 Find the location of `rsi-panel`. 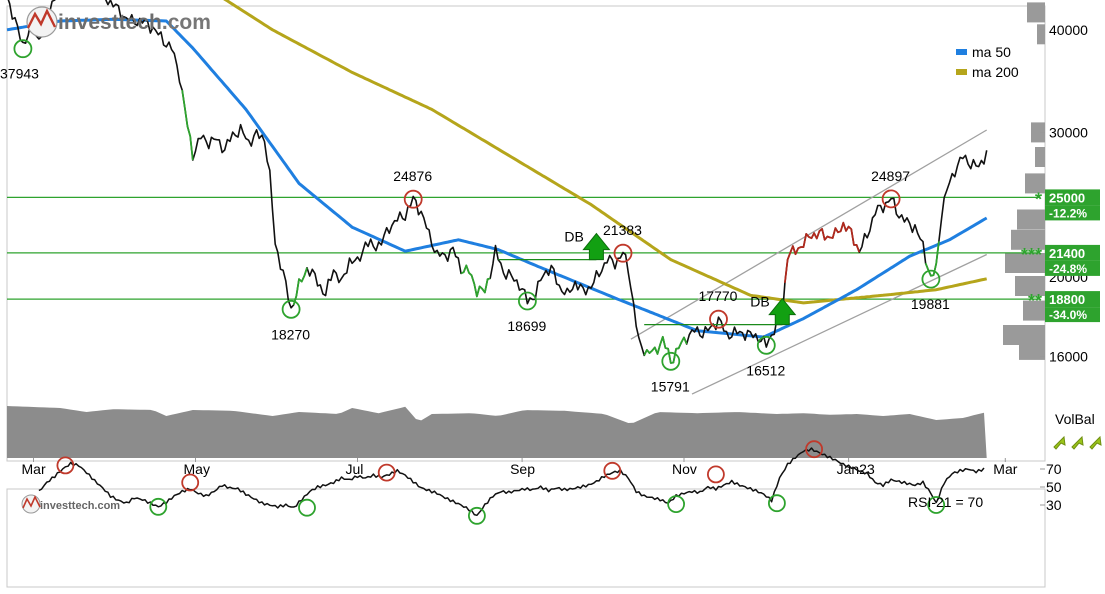

rsi-panel is located at coordinates (511, 482).